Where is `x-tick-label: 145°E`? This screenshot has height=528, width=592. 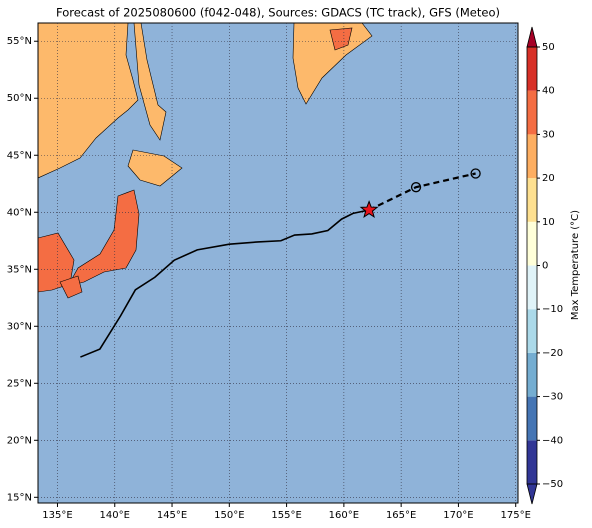
x-tick-label: 145°E is located at coordinates (172, 515).